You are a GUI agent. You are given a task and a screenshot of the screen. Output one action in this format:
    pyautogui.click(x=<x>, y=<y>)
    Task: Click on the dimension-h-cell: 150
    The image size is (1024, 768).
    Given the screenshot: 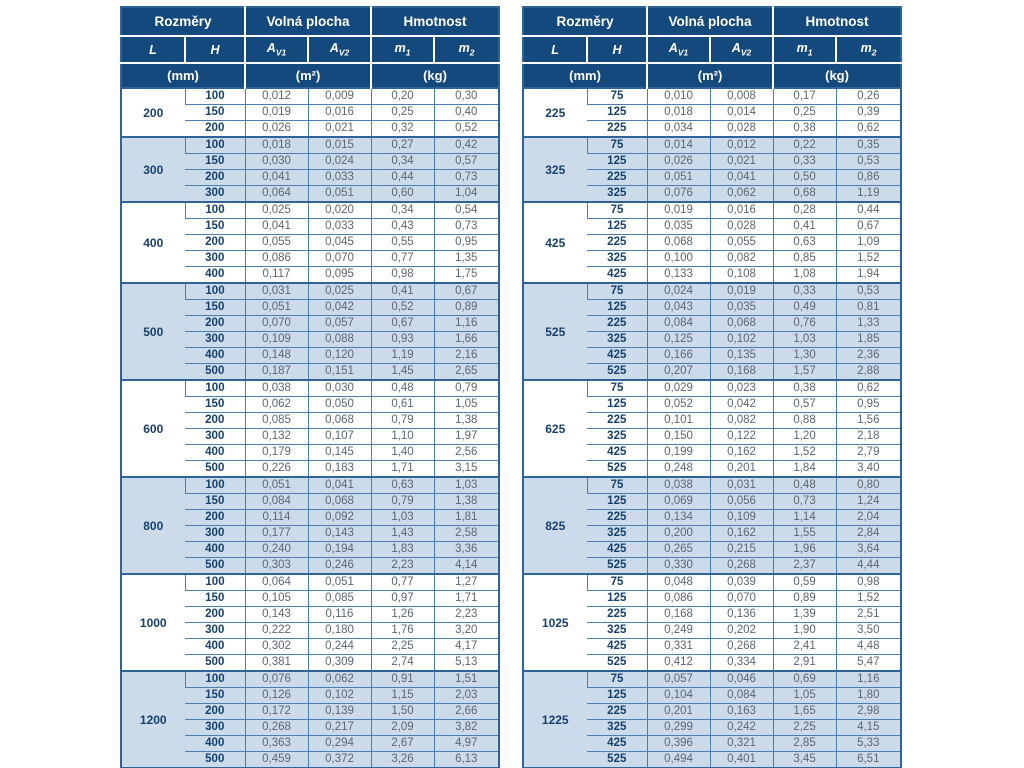 What is the action you would take?
    pyautogui.click(x=215, y=598)
    